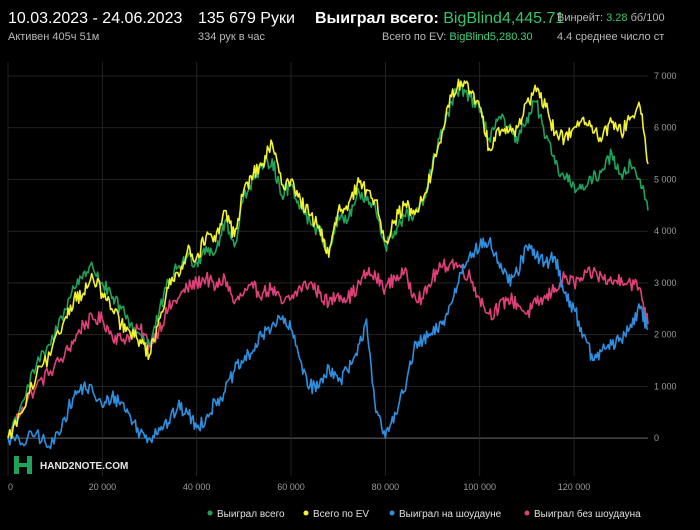 The height and width of the screenshot is (530, 700). What do you see at coordinates (16, 465) in the screenshot?
I see `logo-mark-left` at bounding box center [16, 465].